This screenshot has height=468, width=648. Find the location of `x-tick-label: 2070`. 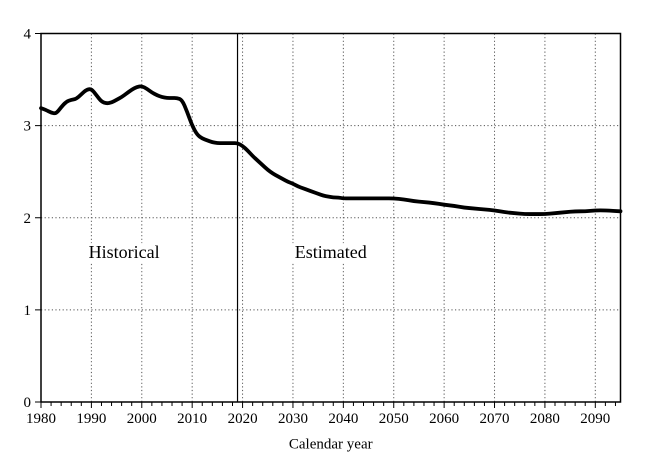

x-tick-label: 2070 is located at coordinates (495, 419).